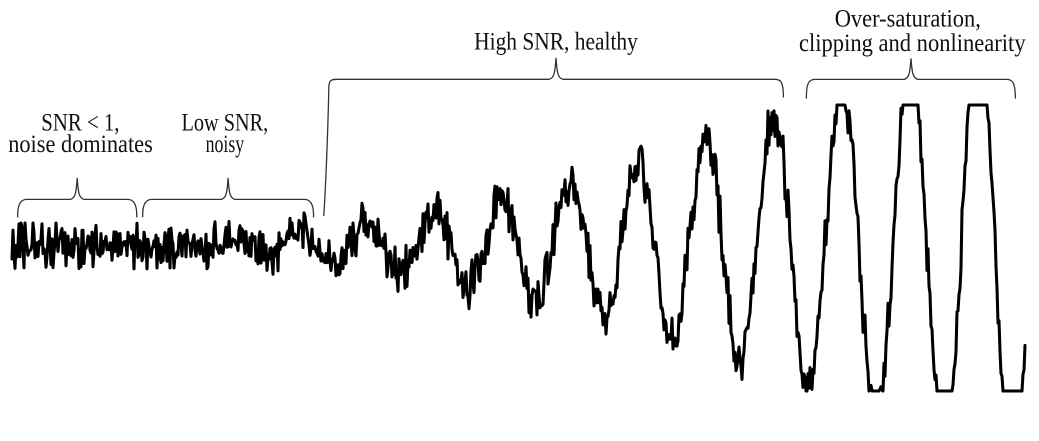 The width and height of the screenshot is (1039, 441). What do you see at coordinates (556, 41) in the screenshot?
I see `svg-text: High SNR, healthy` at bounding box center [556, 41].